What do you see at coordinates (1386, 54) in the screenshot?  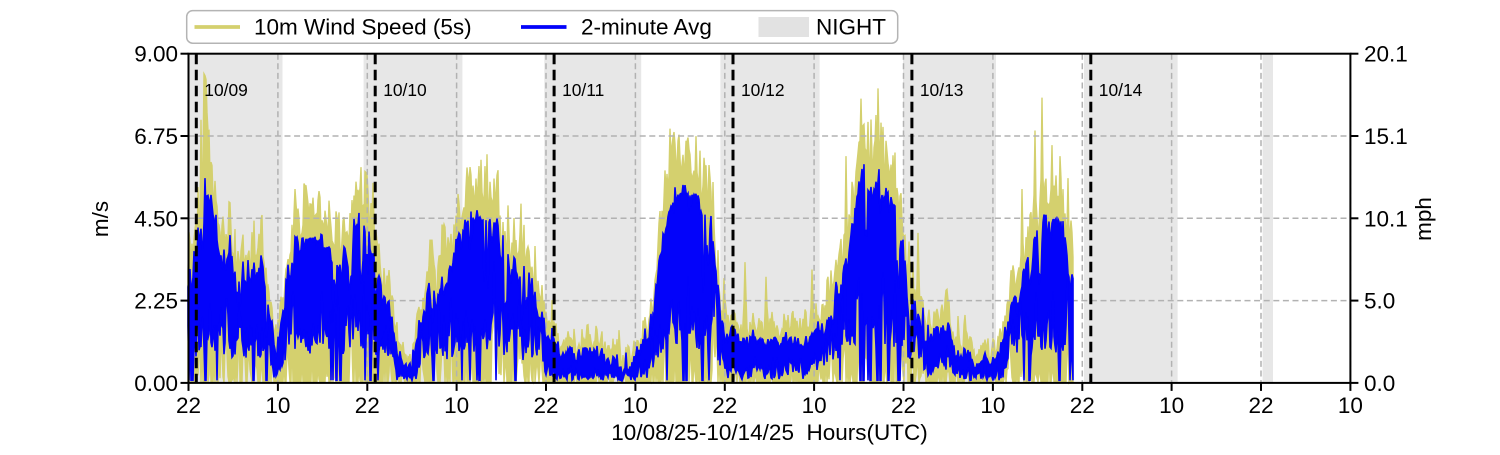 I see `svg-text: 20.1` at bounding box center [1386, 54].